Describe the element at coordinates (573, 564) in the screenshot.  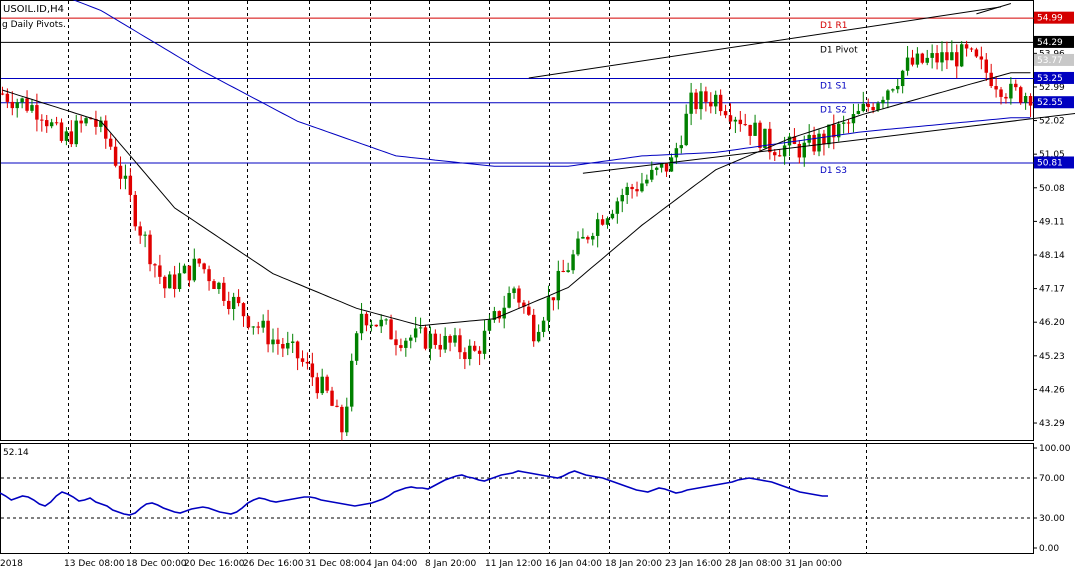
I see `x-tick-label: 16 Jan 04:00` at that location.